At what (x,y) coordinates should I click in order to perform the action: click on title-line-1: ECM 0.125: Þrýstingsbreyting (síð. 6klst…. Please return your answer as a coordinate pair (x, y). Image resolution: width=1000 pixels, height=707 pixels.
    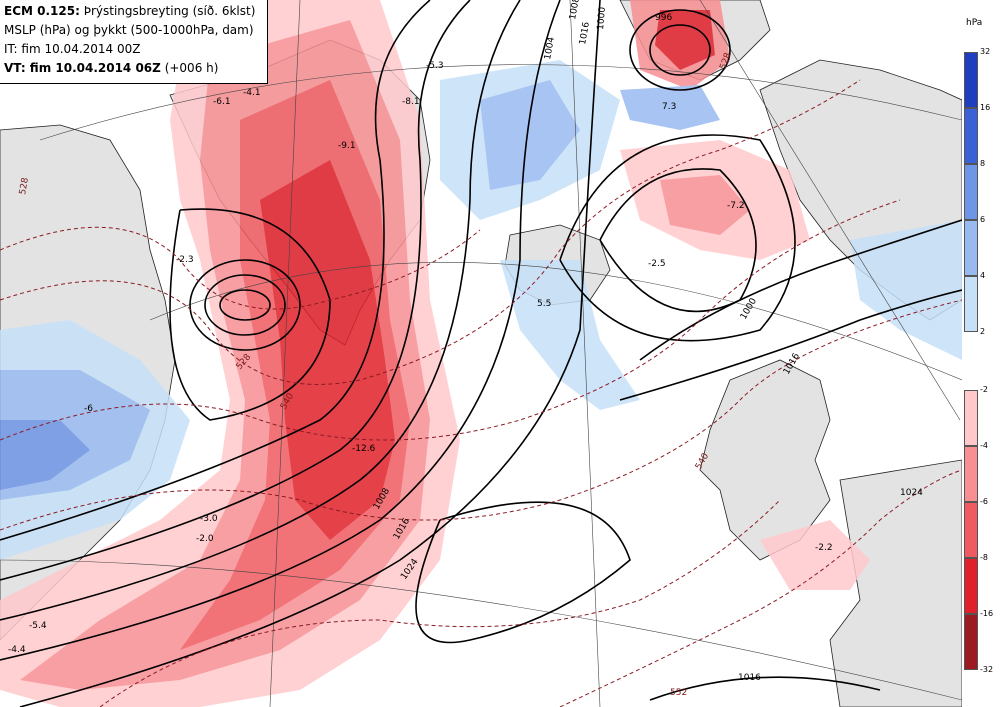
    Looking at the image, I should click on (135, 11).